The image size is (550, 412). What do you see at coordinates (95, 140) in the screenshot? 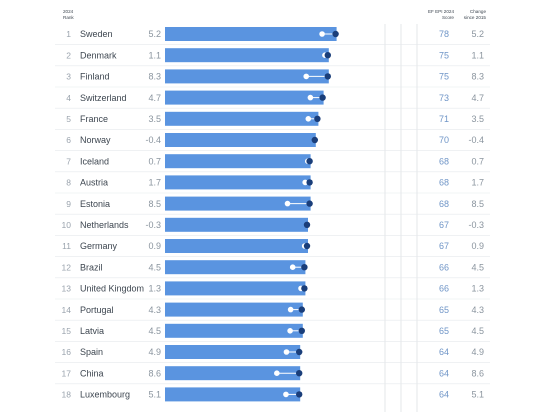
I see `country-label: Norway` at bounding box center [95, 140].